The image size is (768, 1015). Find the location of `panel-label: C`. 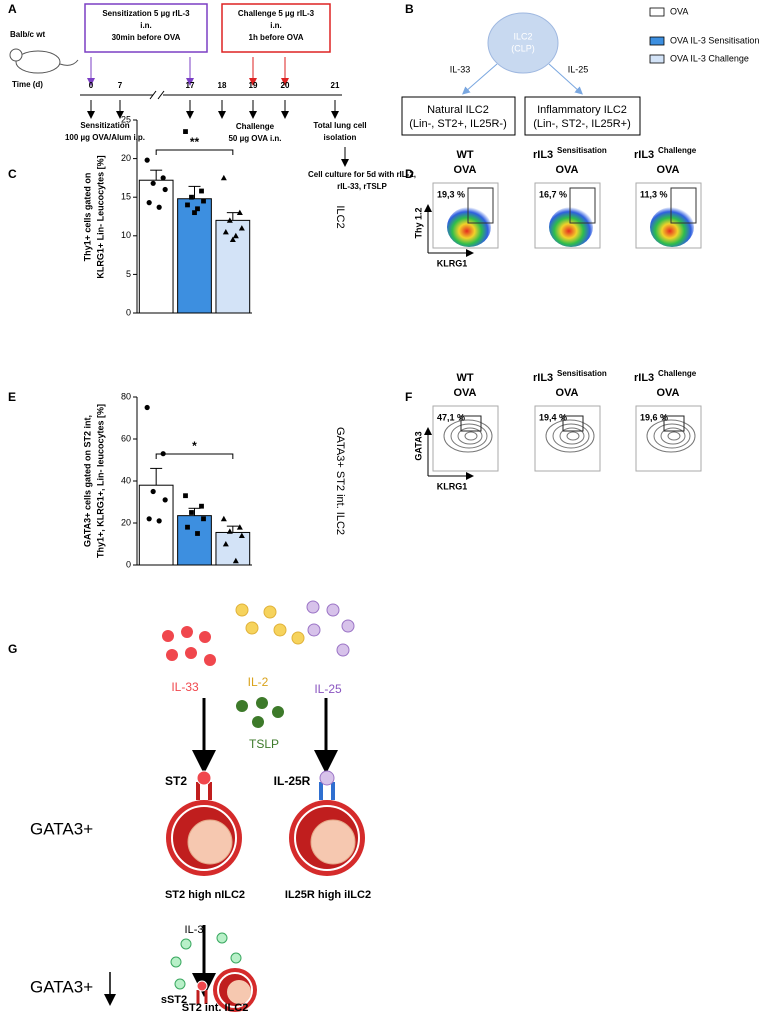

panel-label: C is located at coordinates (12, 174).